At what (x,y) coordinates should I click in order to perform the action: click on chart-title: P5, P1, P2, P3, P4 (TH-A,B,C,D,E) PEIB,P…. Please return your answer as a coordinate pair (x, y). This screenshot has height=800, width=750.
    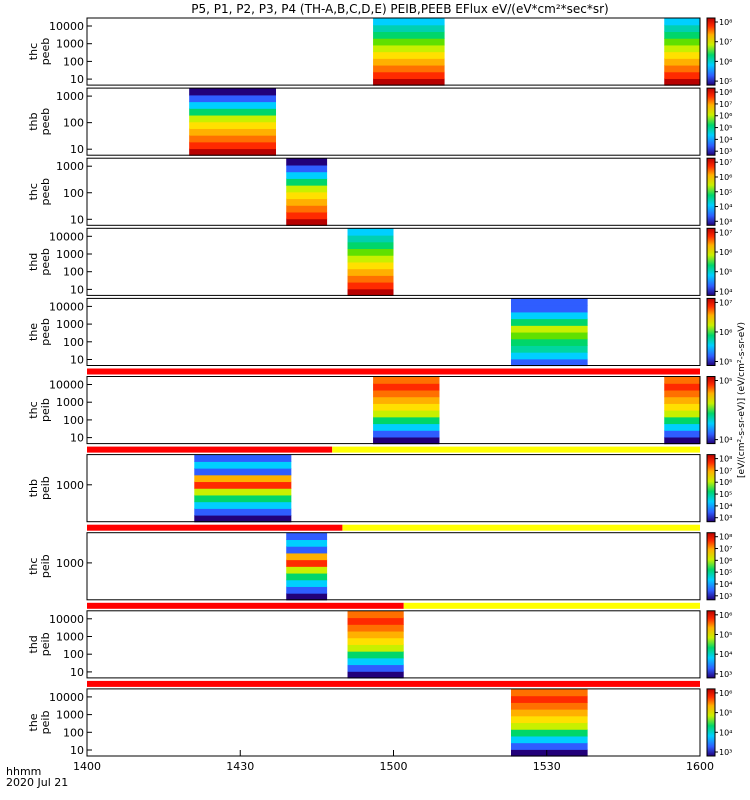
    Looking at the image, I should click on (399, 9).